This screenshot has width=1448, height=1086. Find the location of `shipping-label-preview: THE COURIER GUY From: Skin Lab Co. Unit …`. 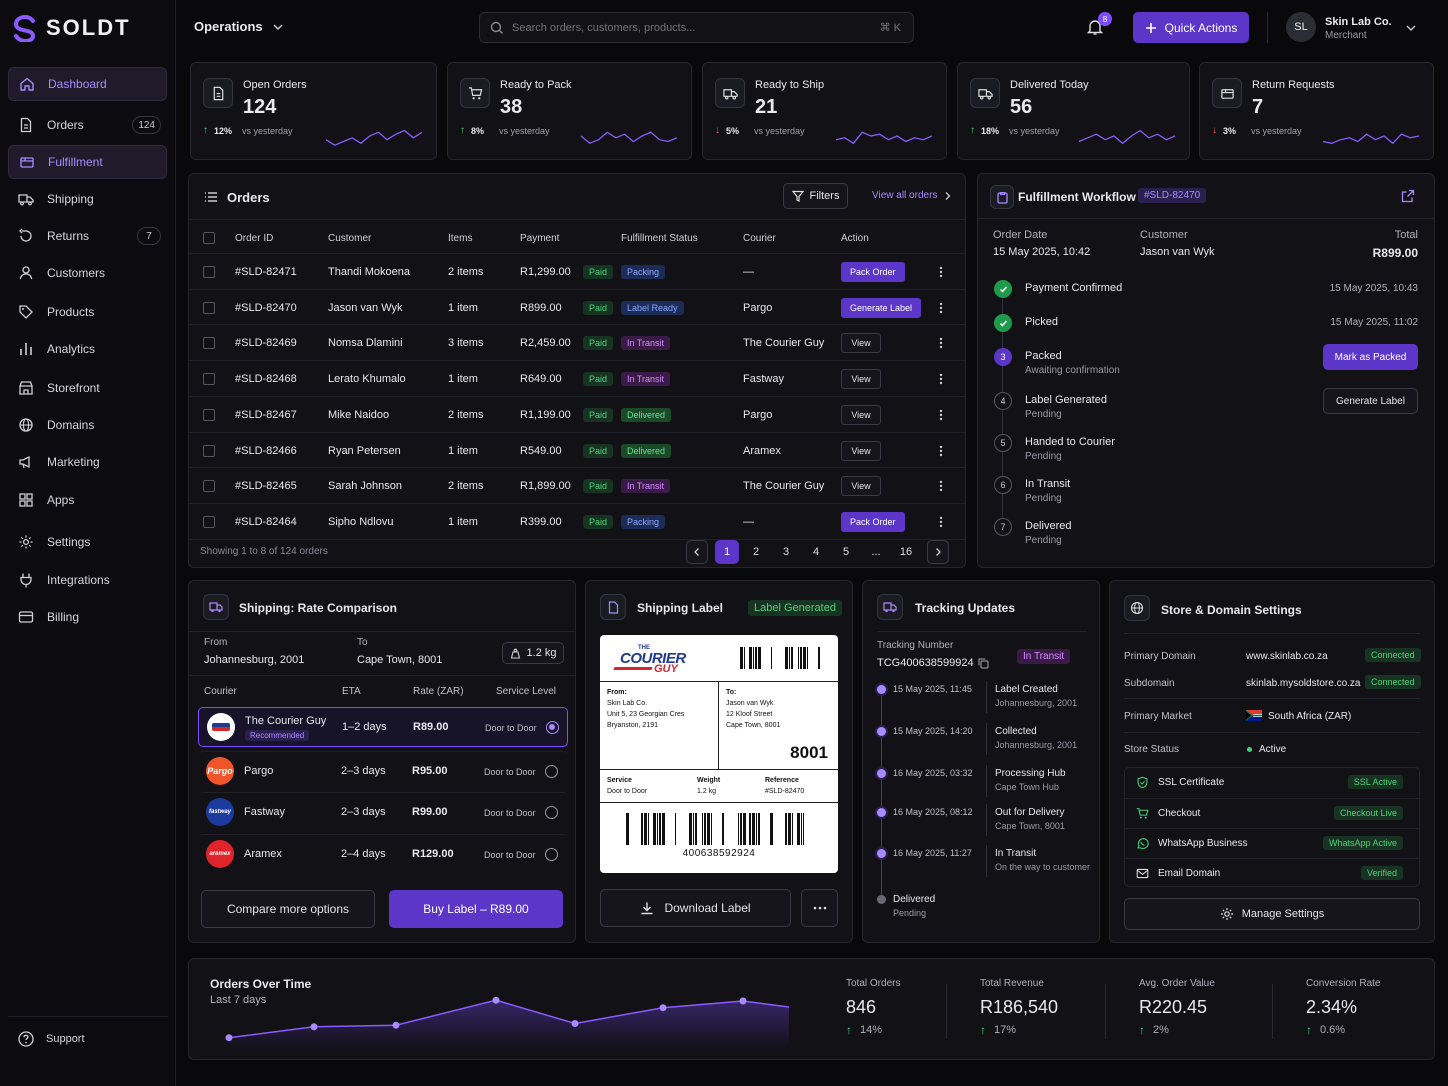

shipping-label-preview: THE COURIER GUY From: Skin Lab Co. Unit … is located at coordinates (719, 754).